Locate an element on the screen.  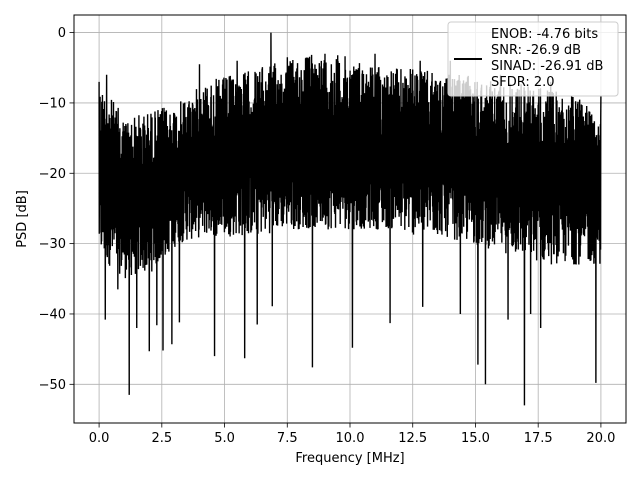
y-tick-label: −40 is located at coordinates (52, 314).